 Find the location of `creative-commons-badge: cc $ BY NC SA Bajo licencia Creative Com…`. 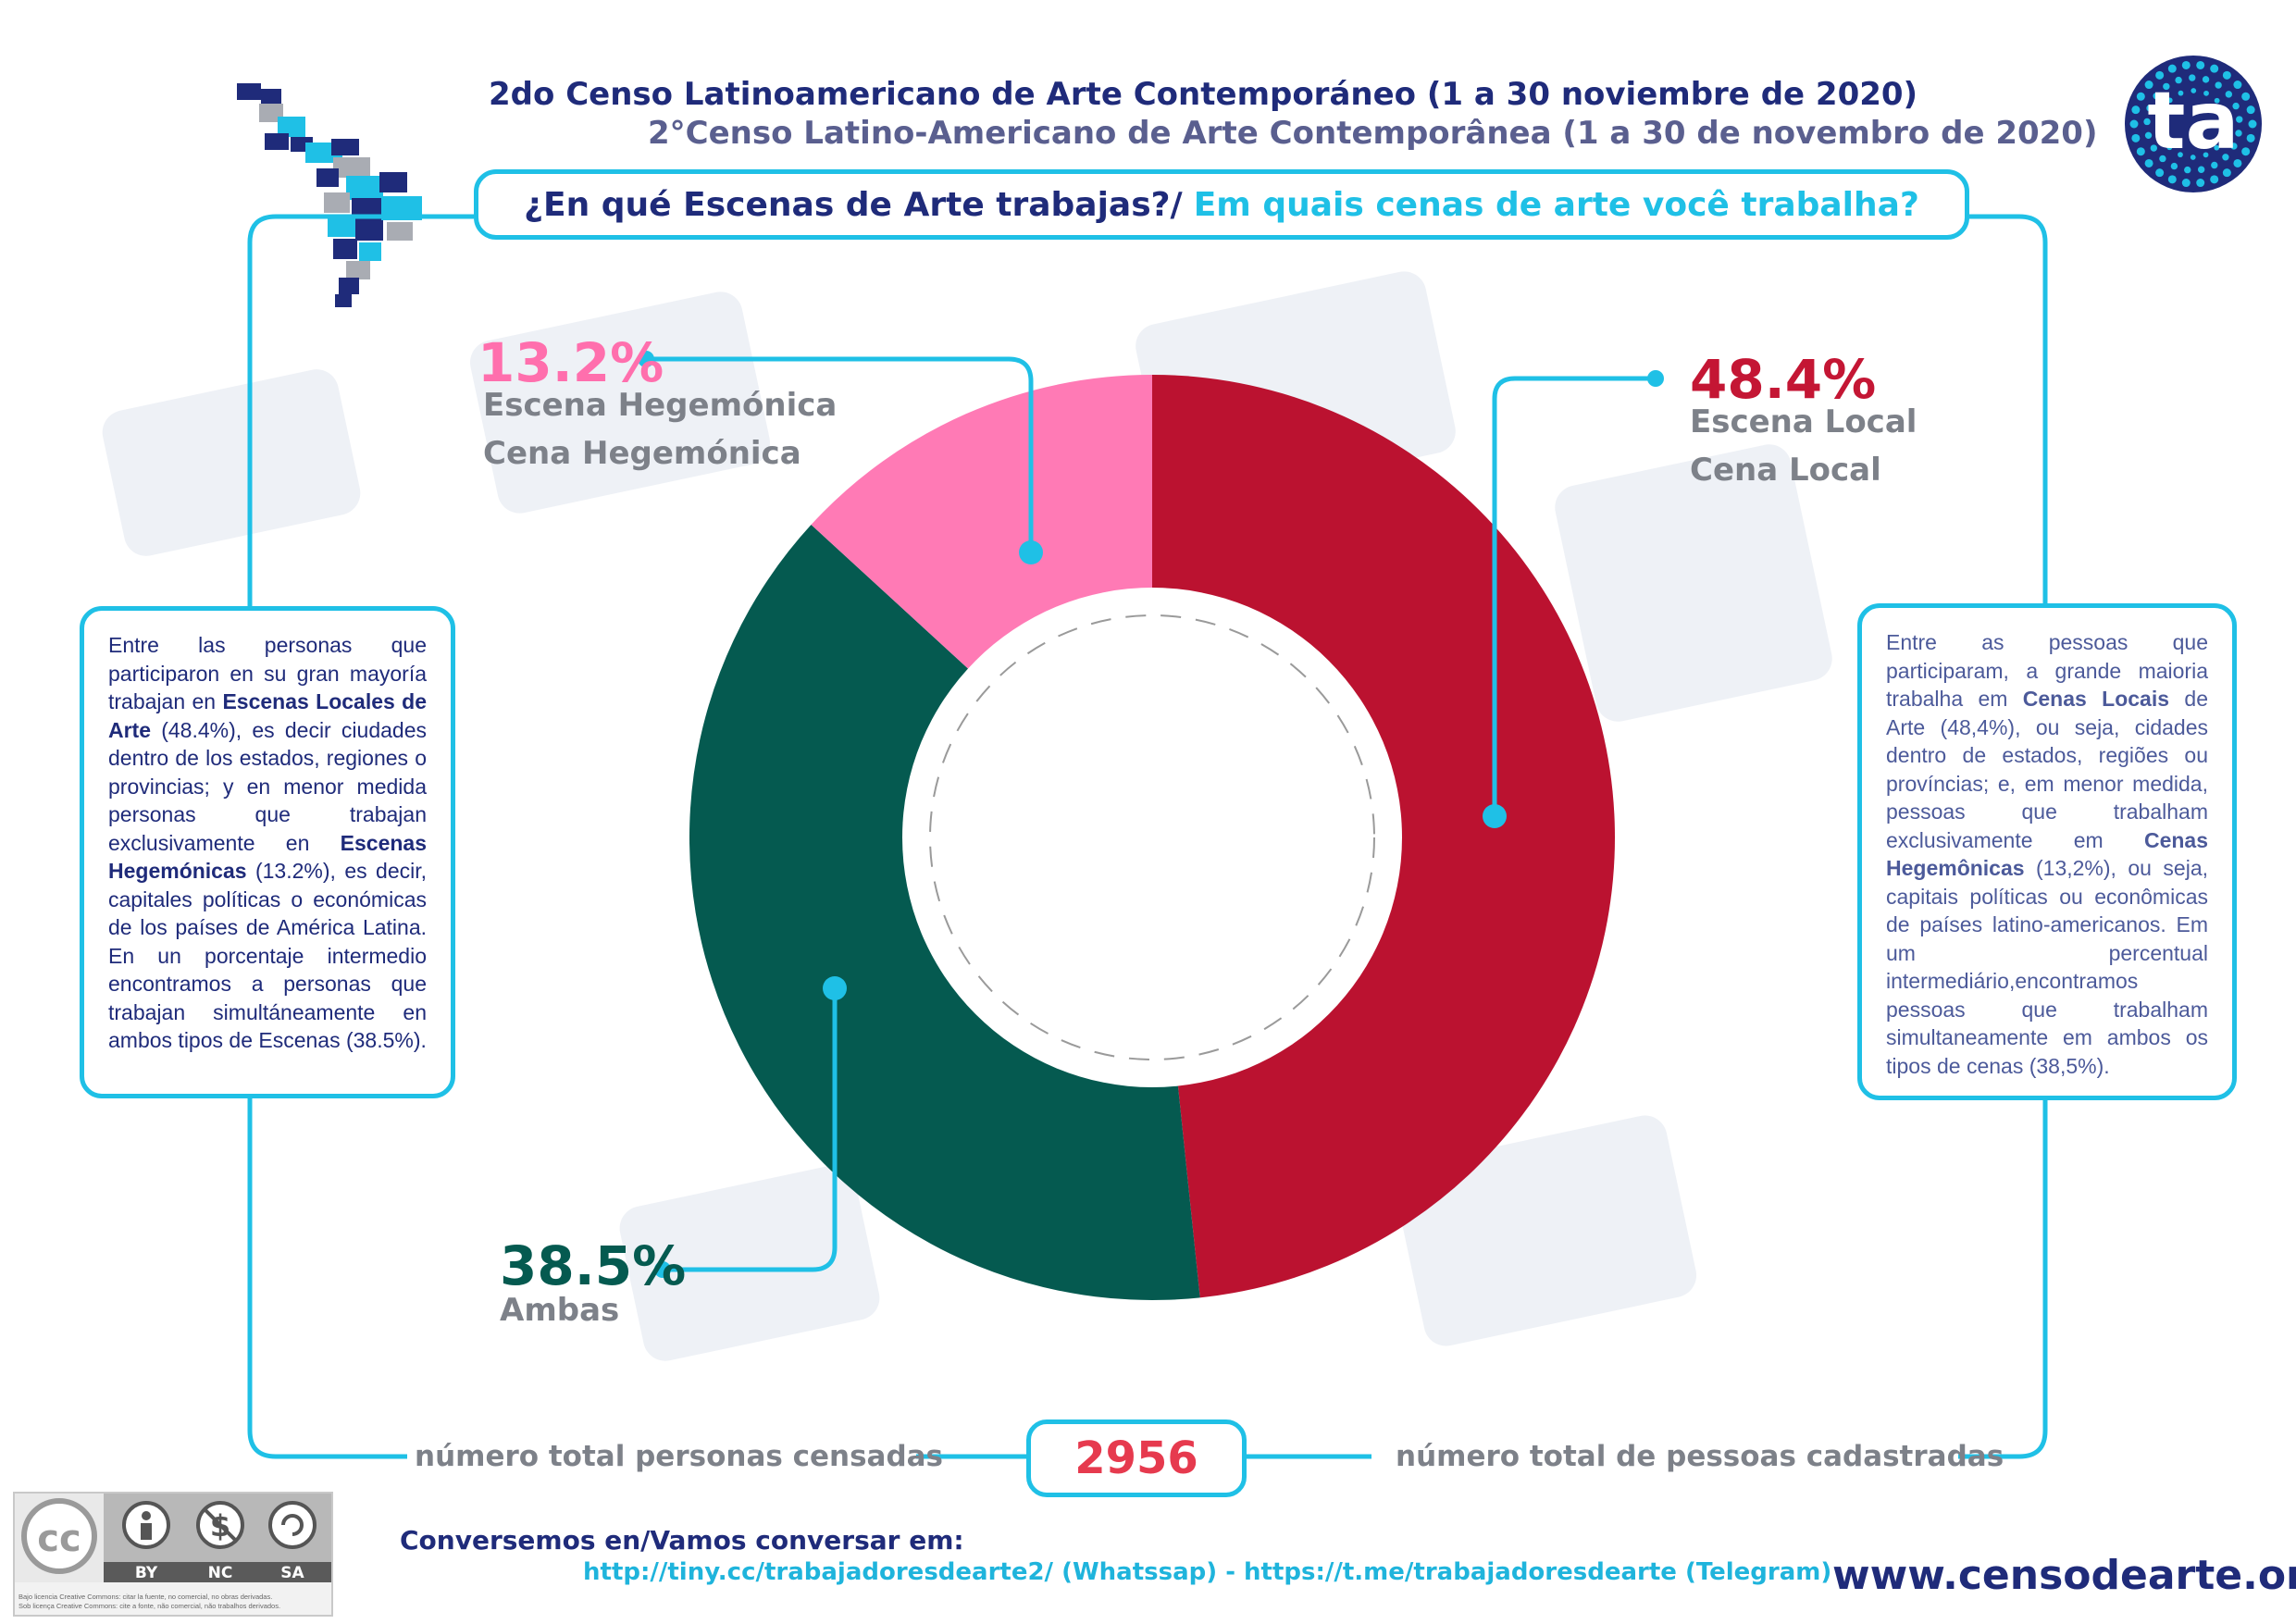

creative-commons-badge: cc $ BY NC SA Bajo licencia Creative Com… is located at coordinates (173, 1554).